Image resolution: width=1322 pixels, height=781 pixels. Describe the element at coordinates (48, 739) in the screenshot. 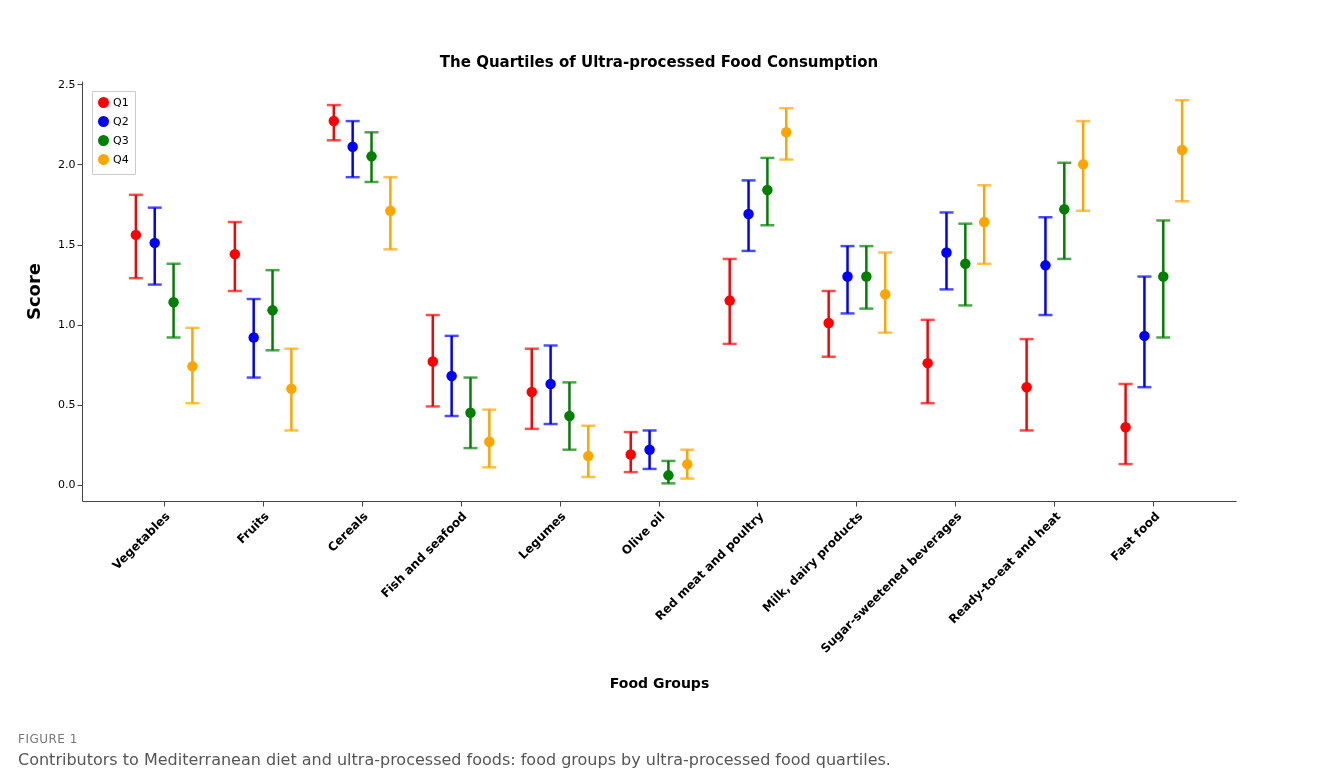

I see `caption: FIGURE 1` at that location.